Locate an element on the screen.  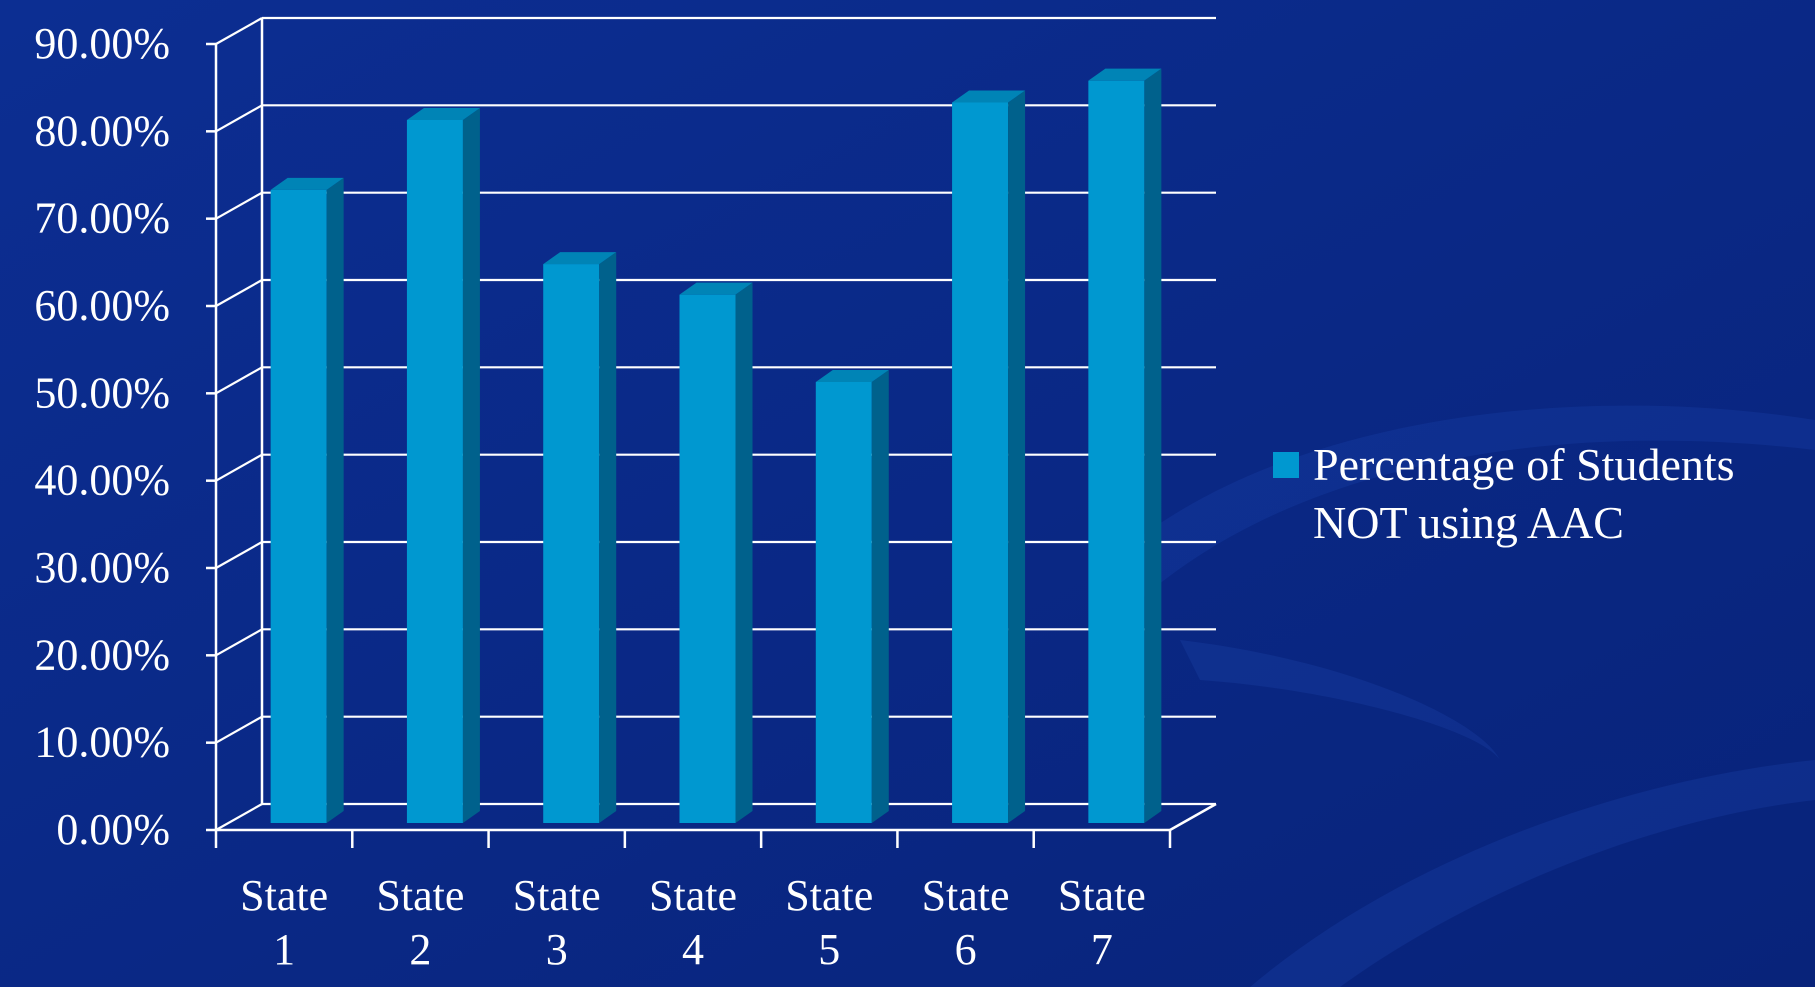
x-tick-label: State 4 is located at coordinates (693, 922).